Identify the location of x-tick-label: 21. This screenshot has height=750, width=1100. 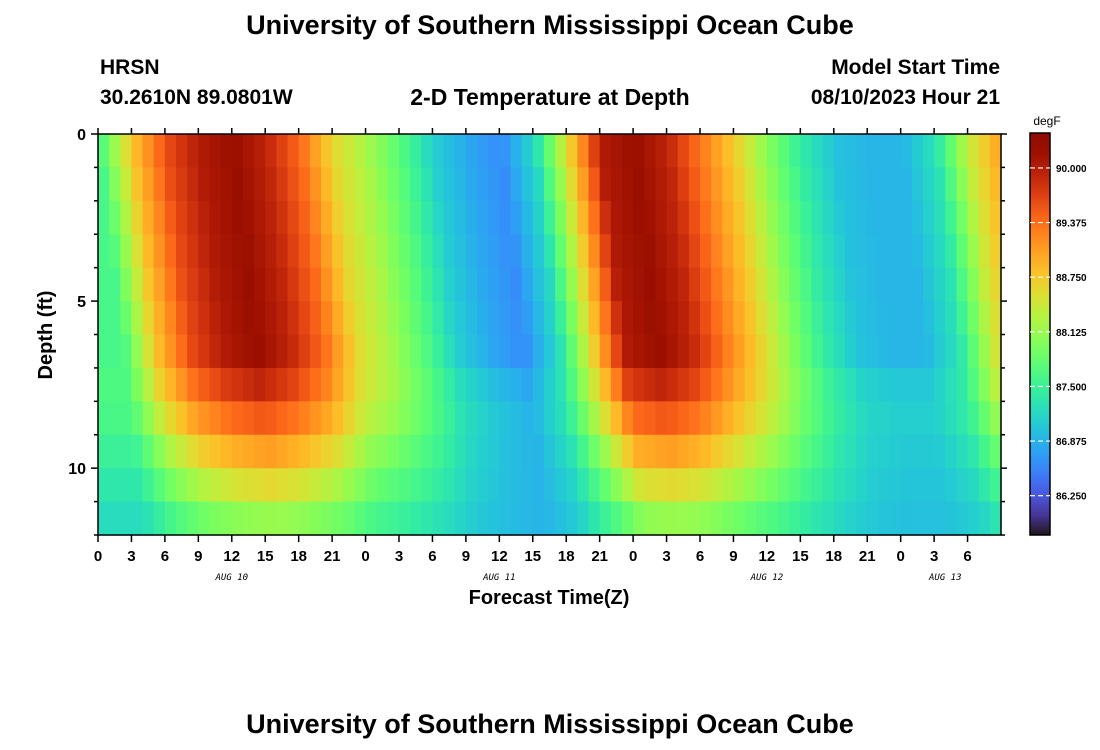
(599, 556).